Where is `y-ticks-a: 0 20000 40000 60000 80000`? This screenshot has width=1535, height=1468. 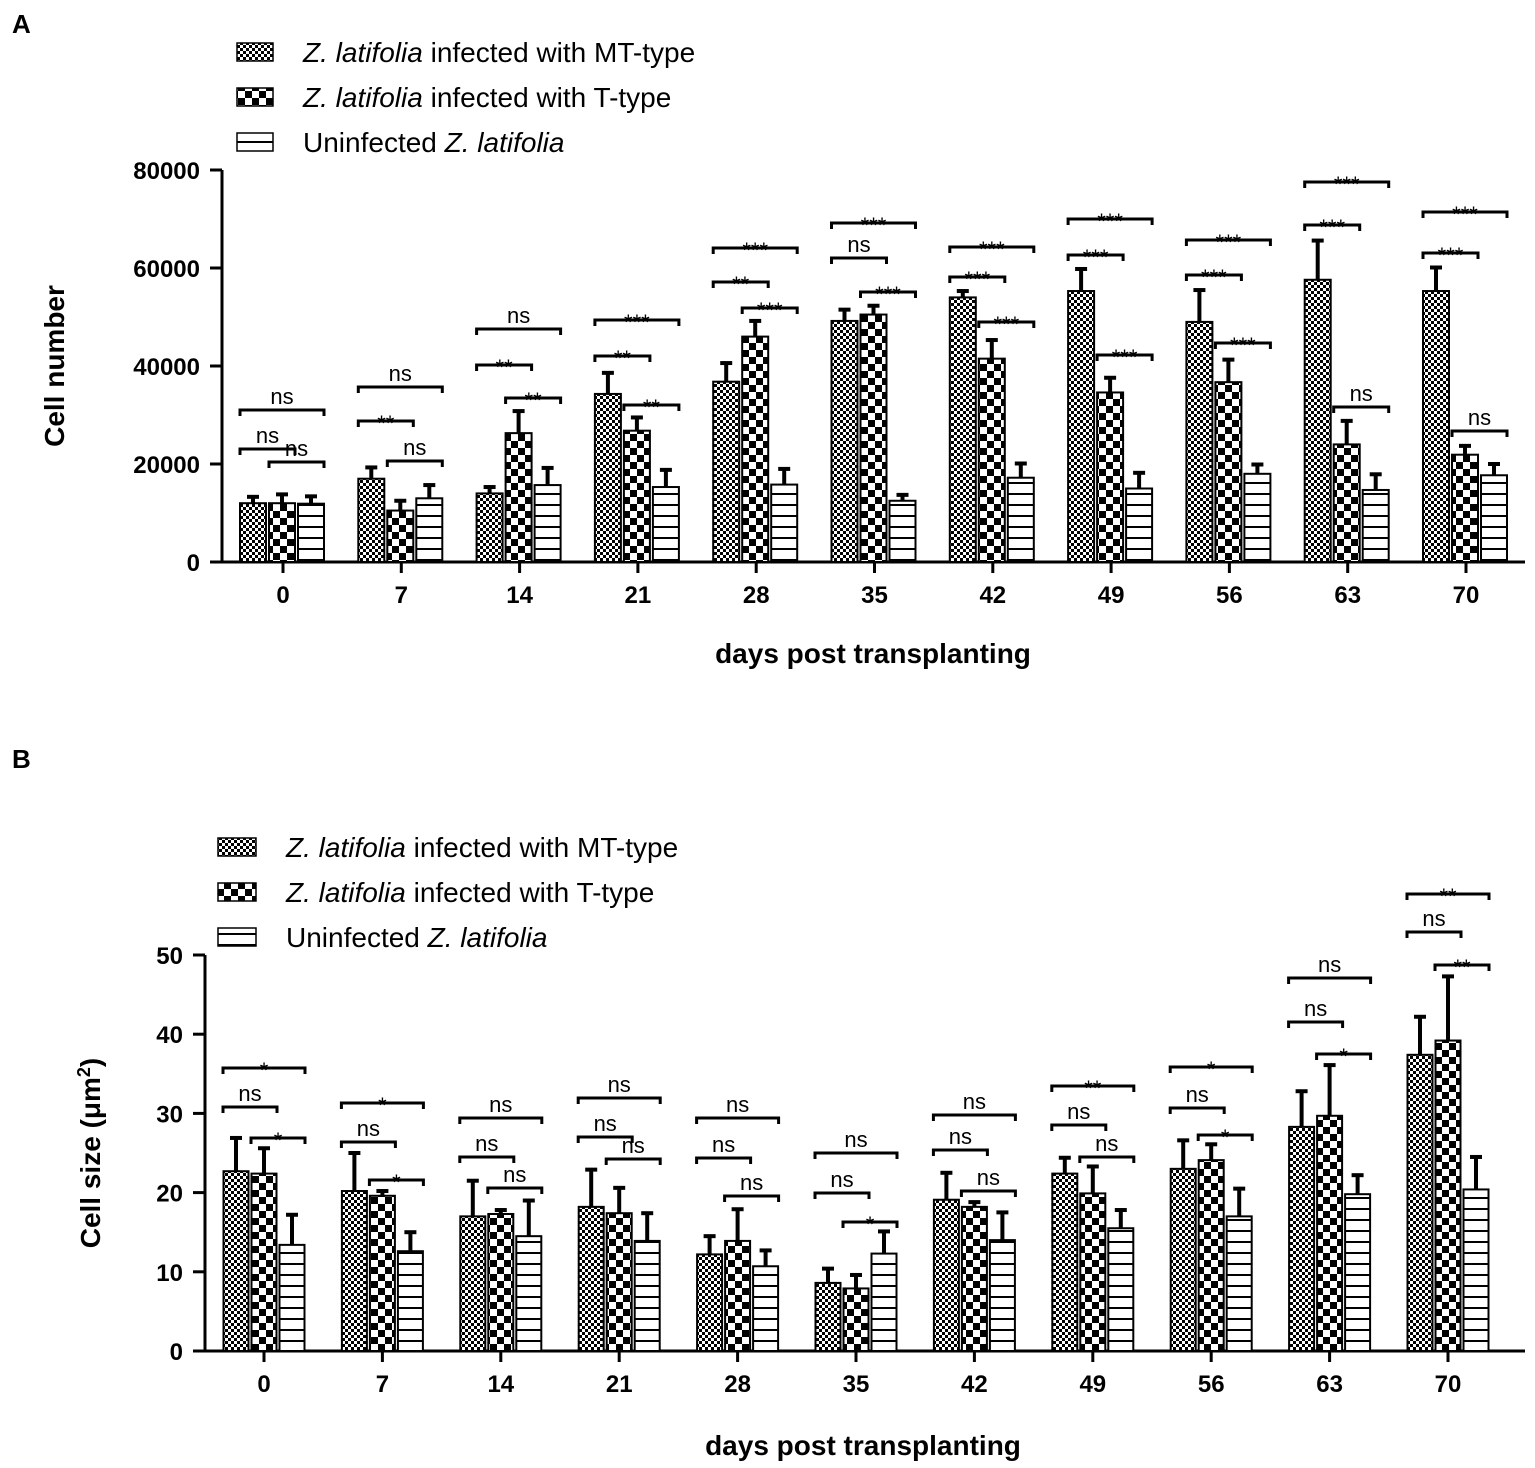 y-ticks-a: 0 20000 40000 60000 80000 is located at coordinates (177, 367).